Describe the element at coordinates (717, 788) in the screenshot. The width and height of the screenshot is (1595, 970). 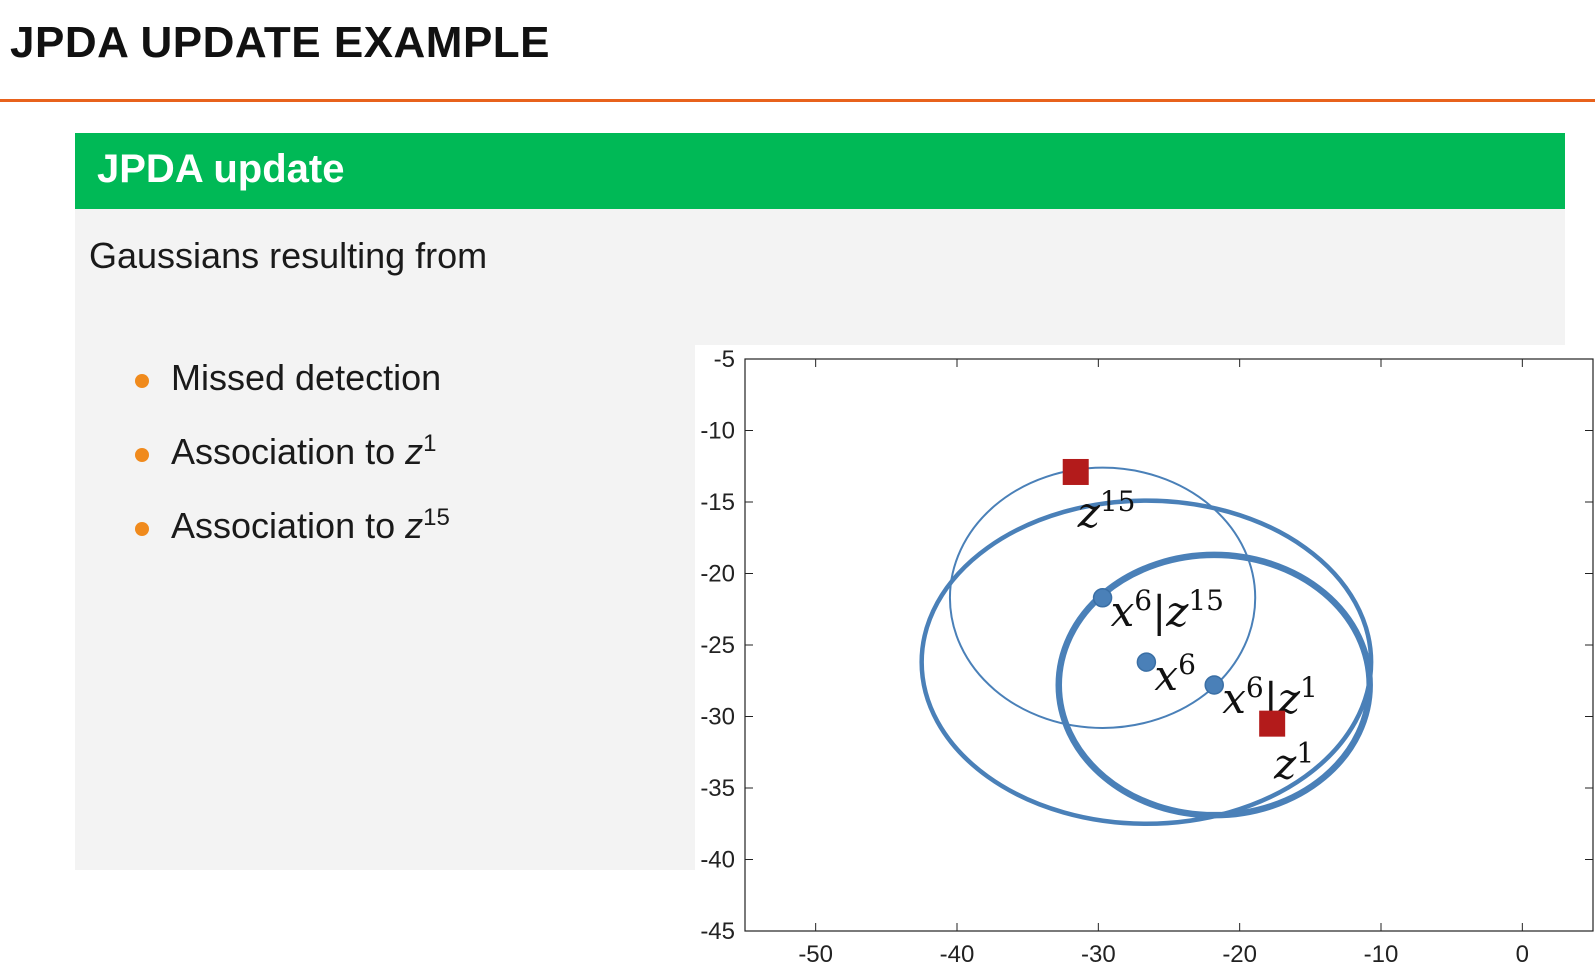
I see `y-tick-label: -35` at that location.